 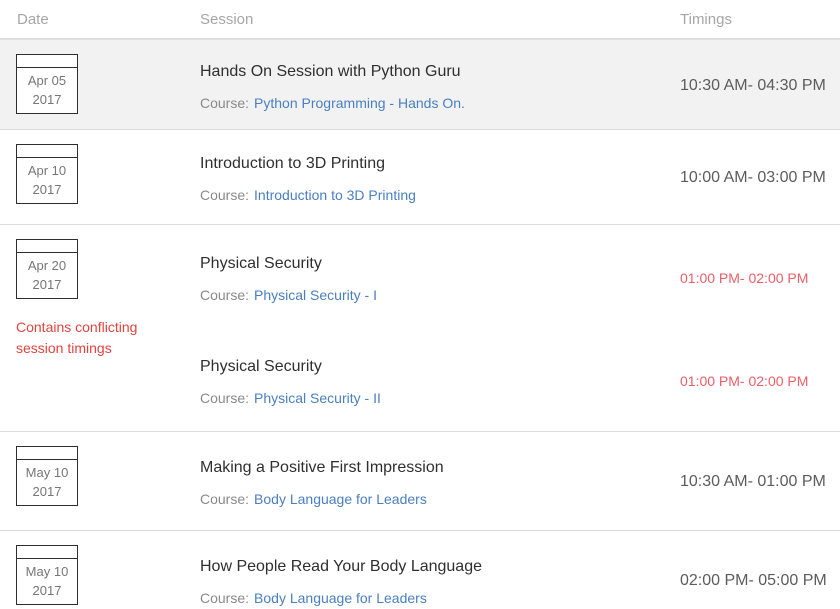 What do you see at coordinates (420, 195) in the screenshot?
I see `course-line: Course: Introduction to 3D Printing` at bounding box center [420, 195].